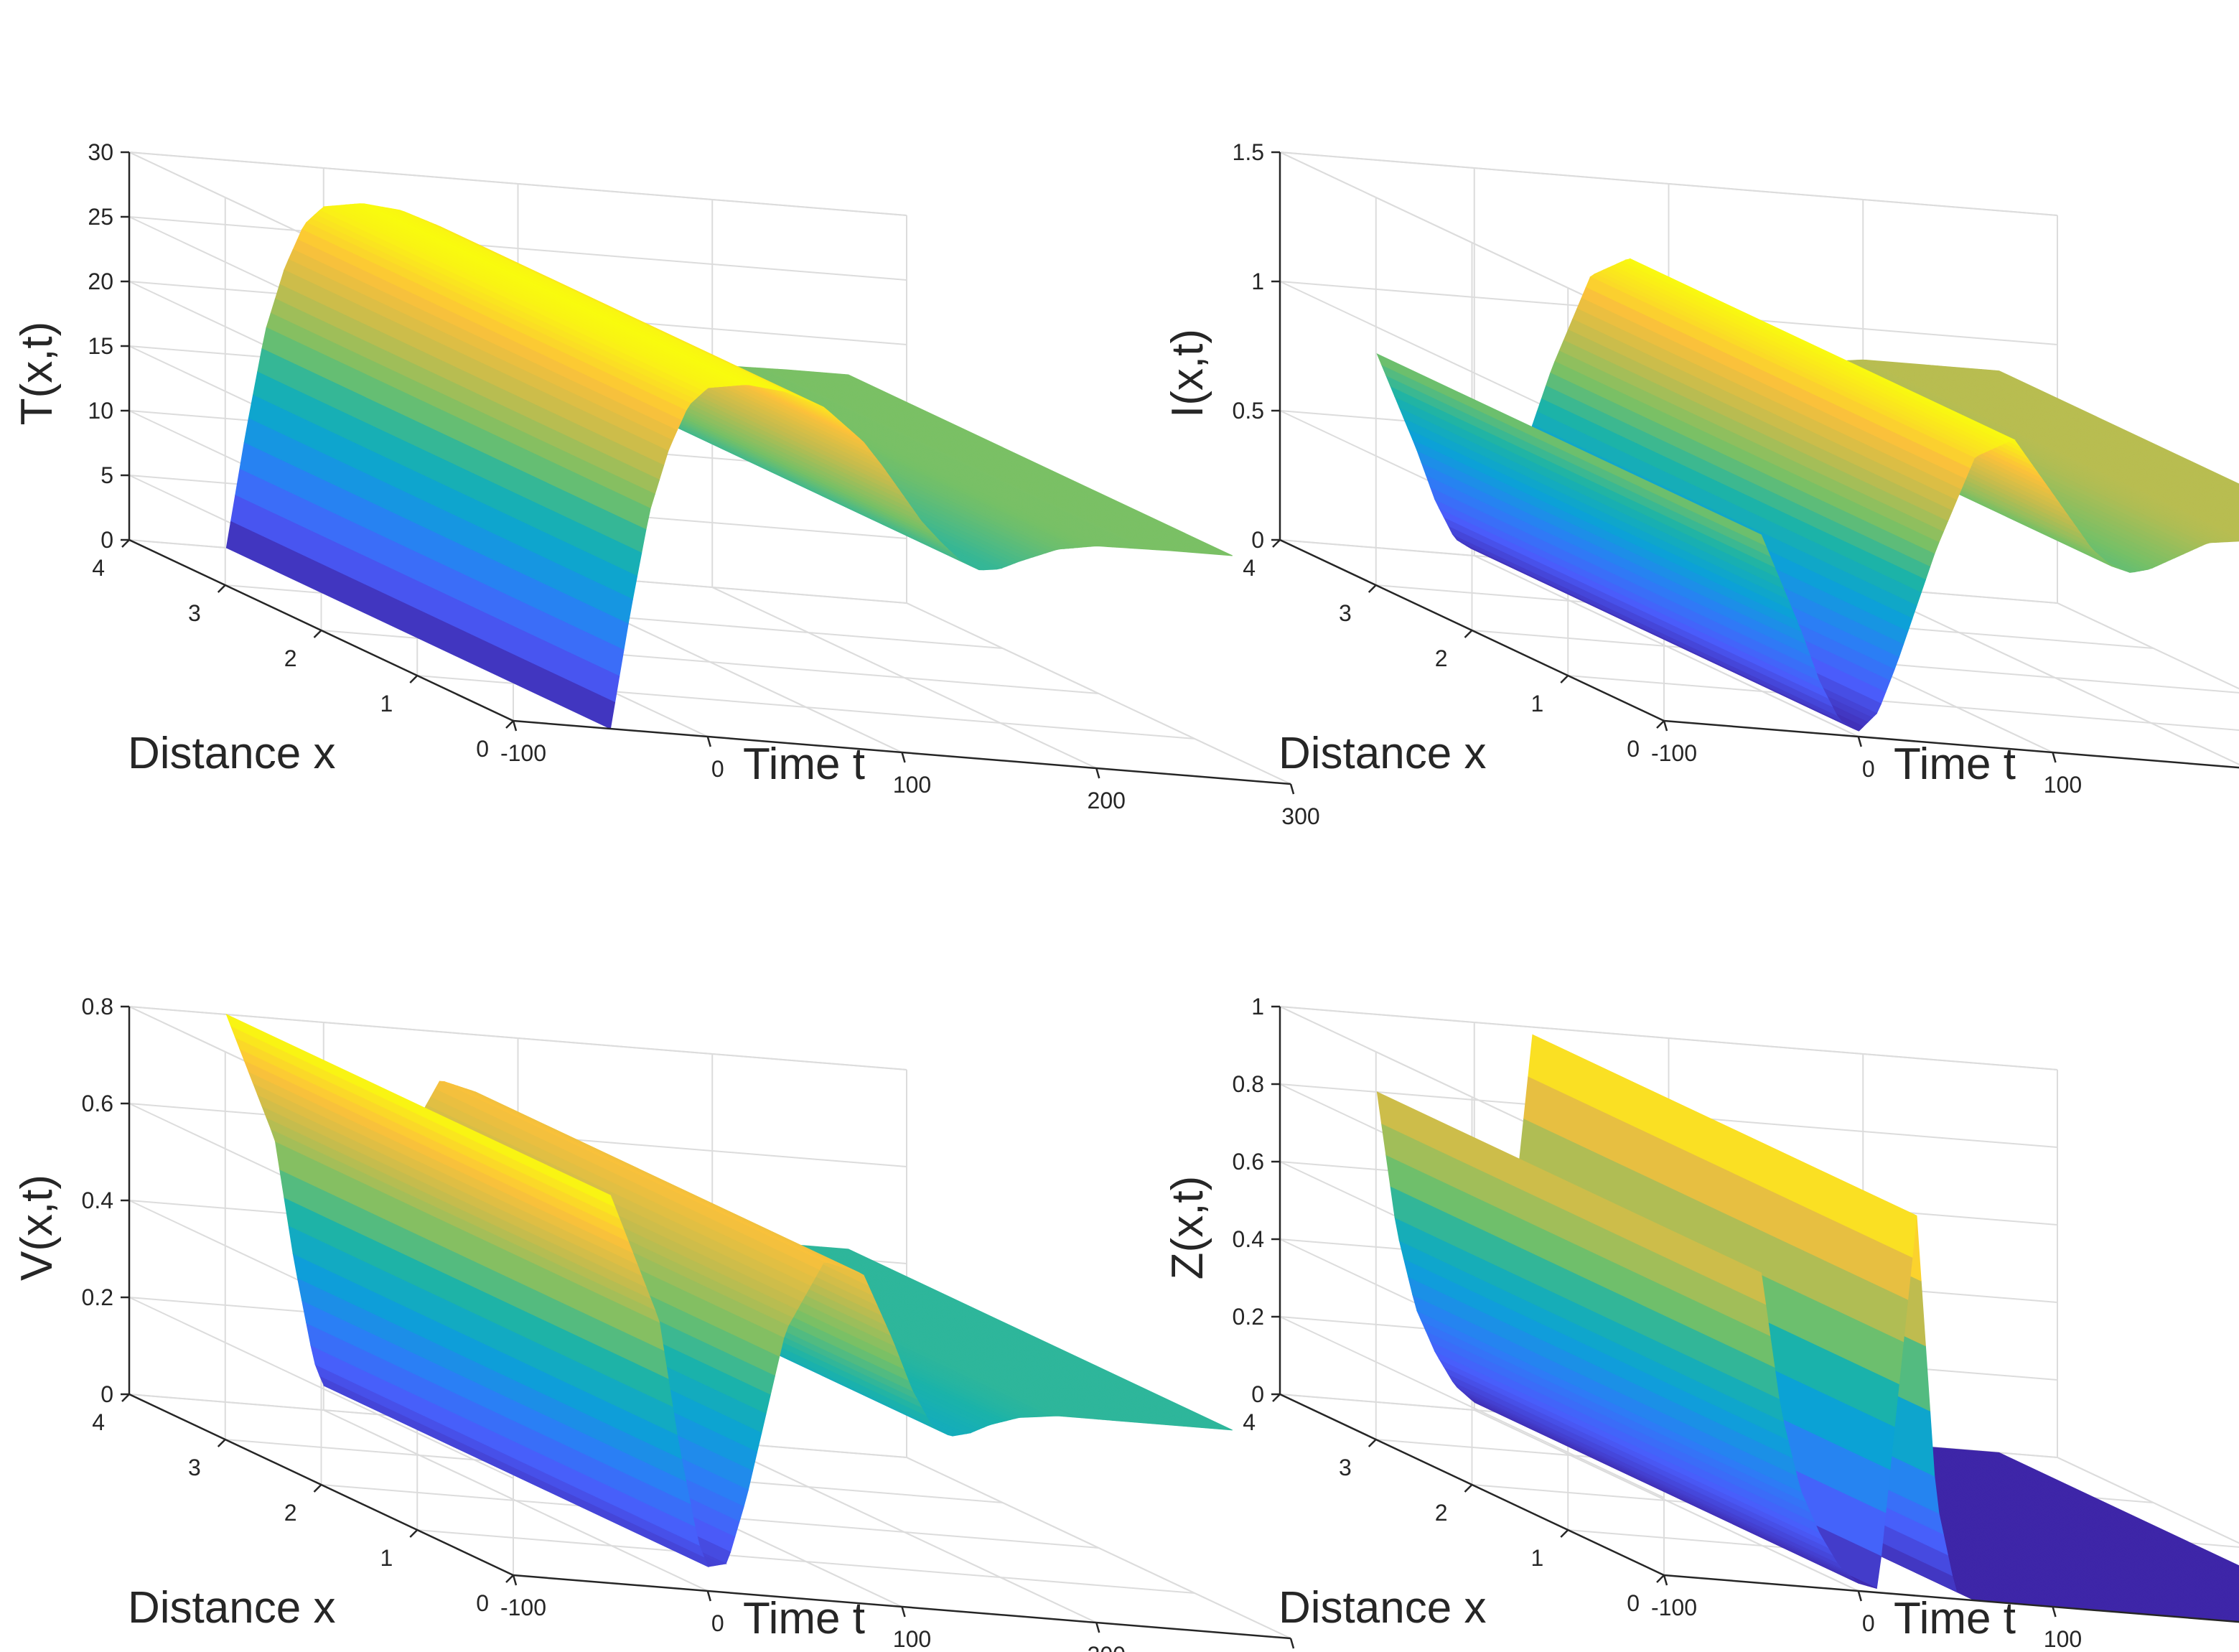 This screenshot has width=2239, height=1652. What do you see at coordinates (100, 346) in the screenshot?
I see `z-tick-label: 15` at bounding box center [100, 346].